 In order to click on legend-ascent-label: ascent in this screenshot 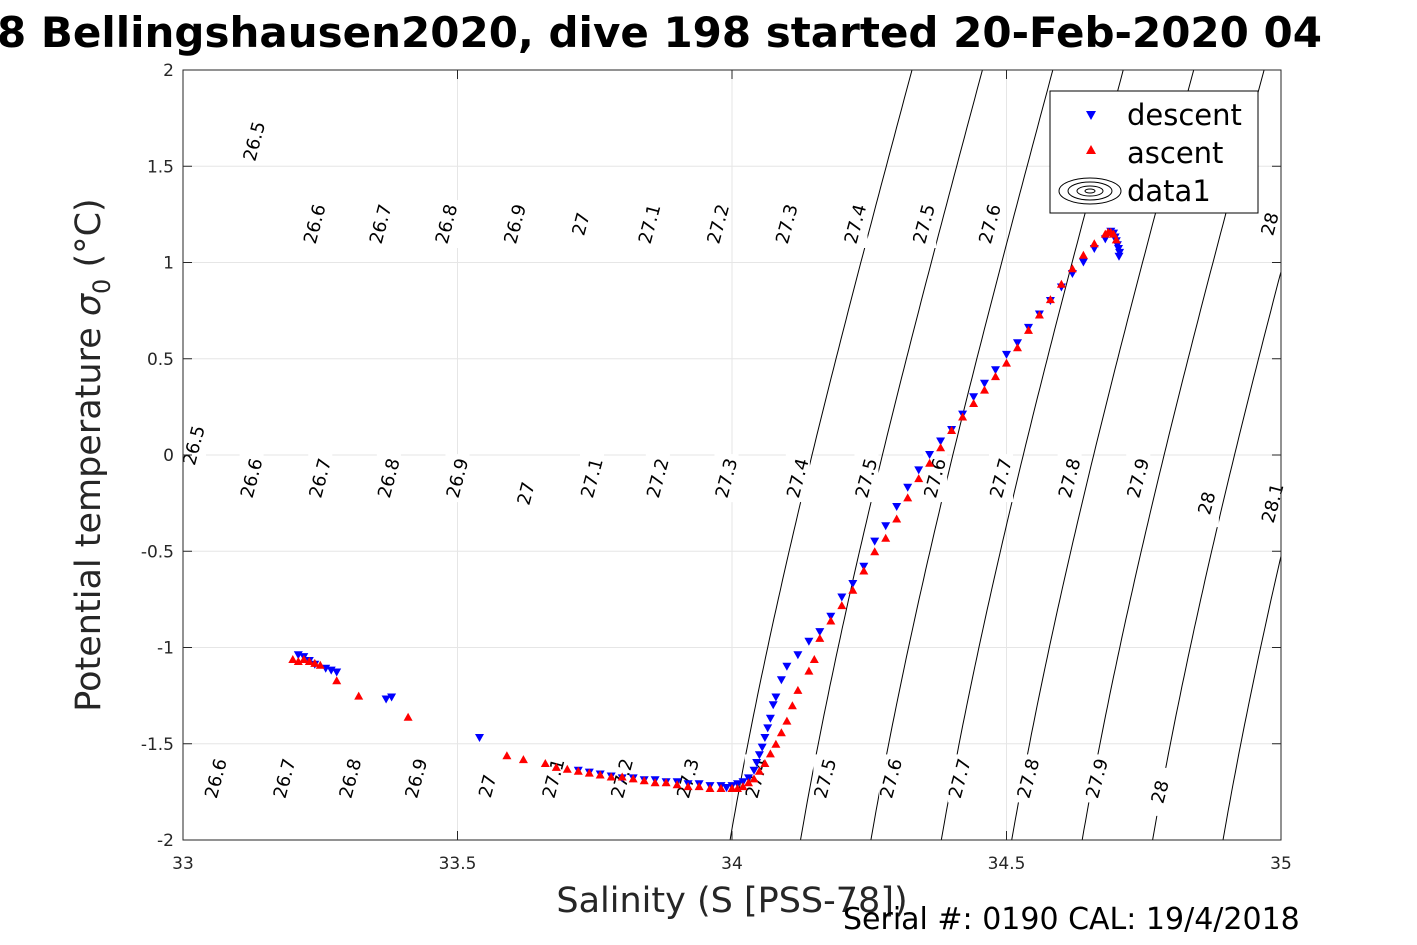, I will do `click(1175, 153)`.